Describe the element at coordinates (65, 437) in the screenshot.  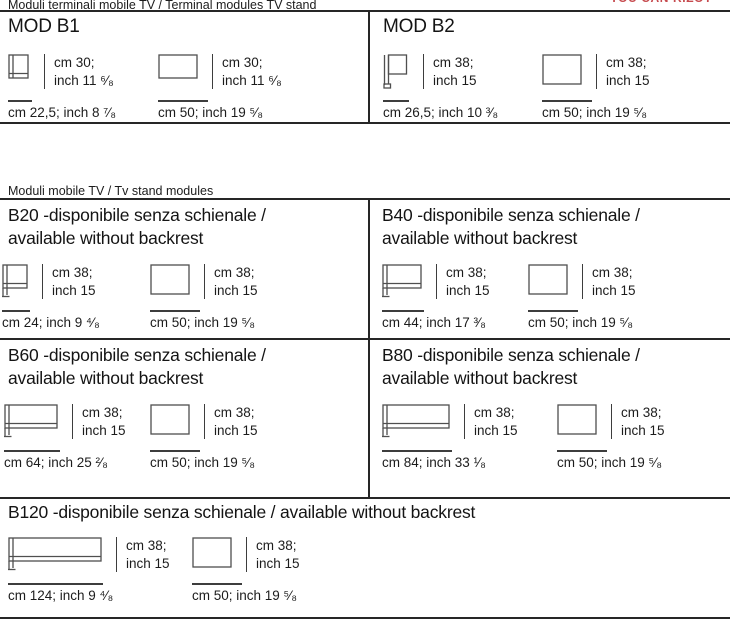
I see `spec-side: cm 38; inch 15 cm 64; inch 25 ²⁄₈` at that location.